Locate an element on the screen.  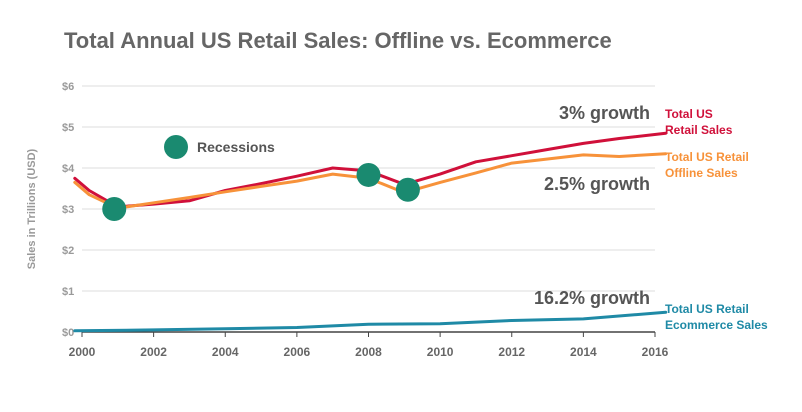
legend-marker is located at coordinates (176, 147).